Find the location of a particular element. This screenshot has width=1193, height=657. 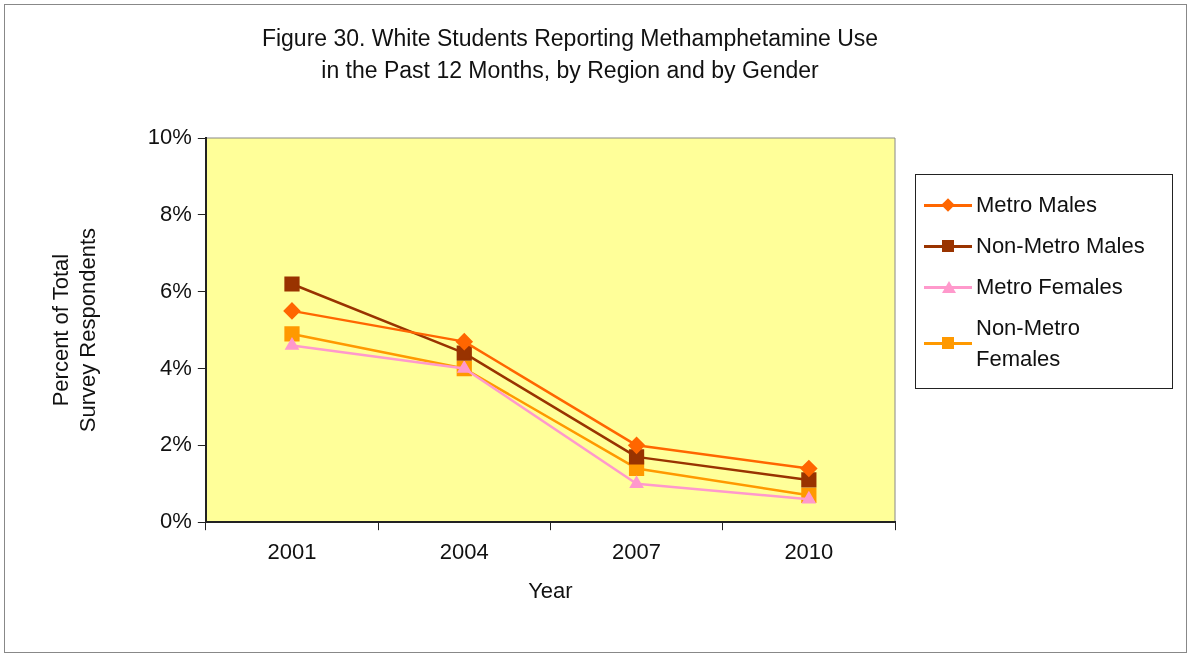

y-tick-label: 0% is located at coordinates (176, 521).